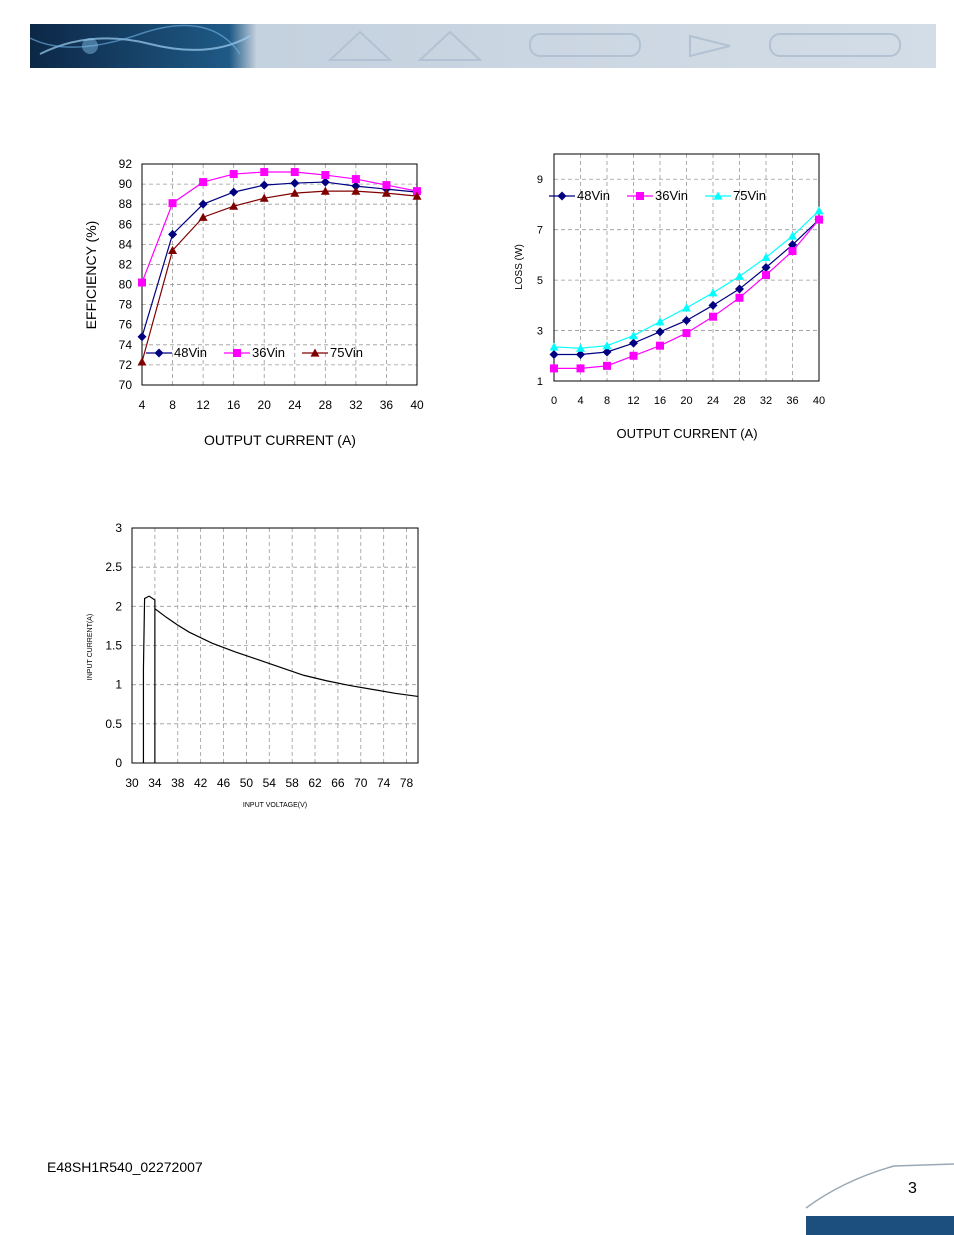 Image resolution: width=954 pixels, height=1235 pixels. Describe the element at coordinates (270, 783) in the screenshot. I see `x-tick-label: 54` at that location.